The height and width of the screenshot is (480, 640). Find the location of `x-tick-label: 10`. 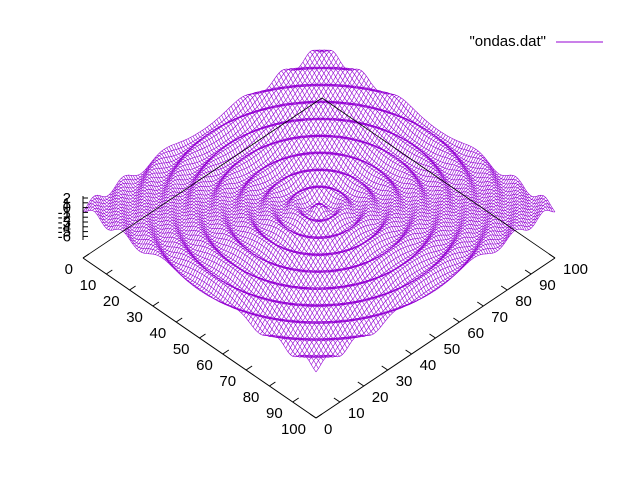

x-tick-label: 10 is located at coordinates (88, 285).